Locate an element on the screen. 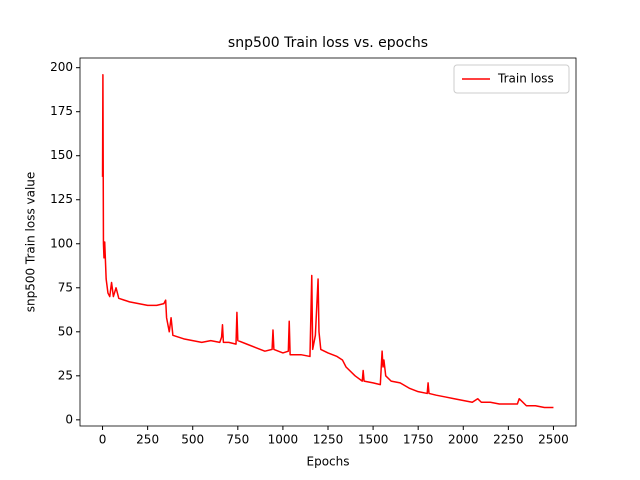 This screenshot has height=480, width=640. x-tick-label: 1750 is located at coordinates (418, 440).